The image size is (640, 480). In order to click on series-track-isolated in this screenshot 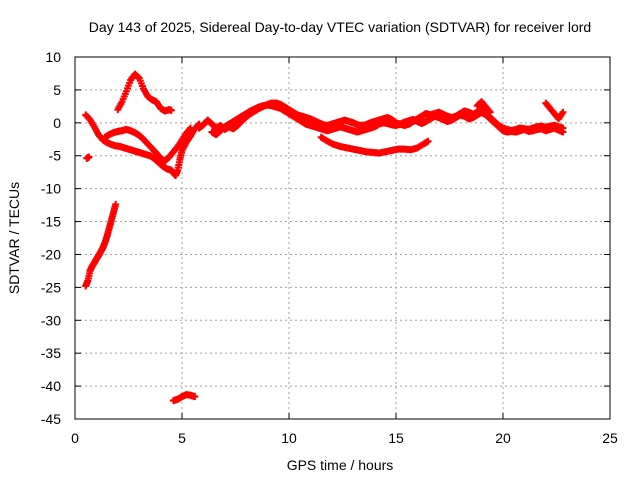, I will do `click(88, 157)`.